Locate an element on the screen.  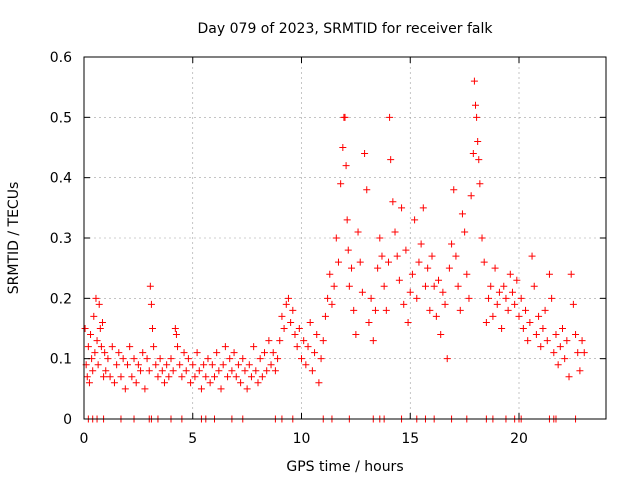
y-tick-label: 0.3 is located at coordinates (61, 239).